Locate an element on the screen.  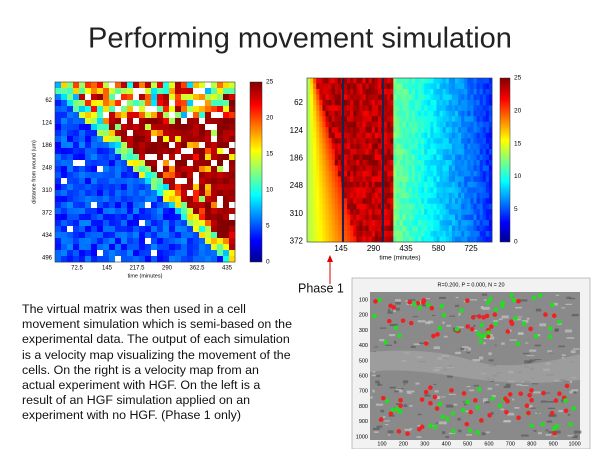
y-tick-label: 700 is located at coordinates (363, 392).